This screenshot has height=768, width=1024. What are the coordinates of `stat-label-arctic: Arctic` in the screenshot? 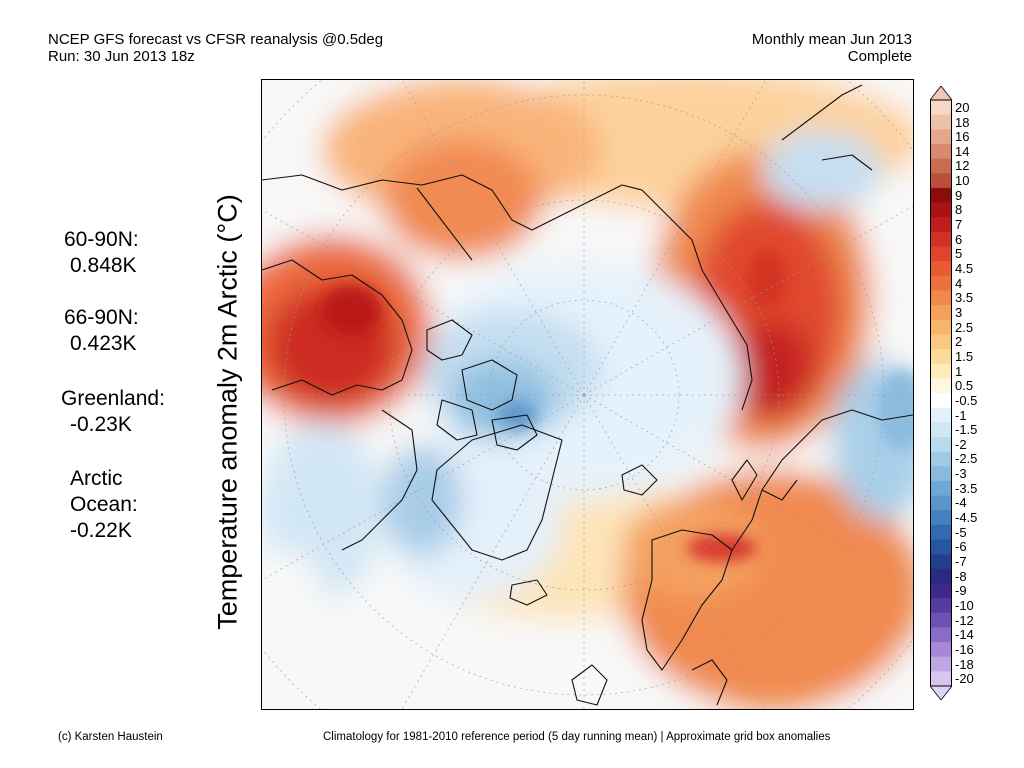 It's located at (96, 478).